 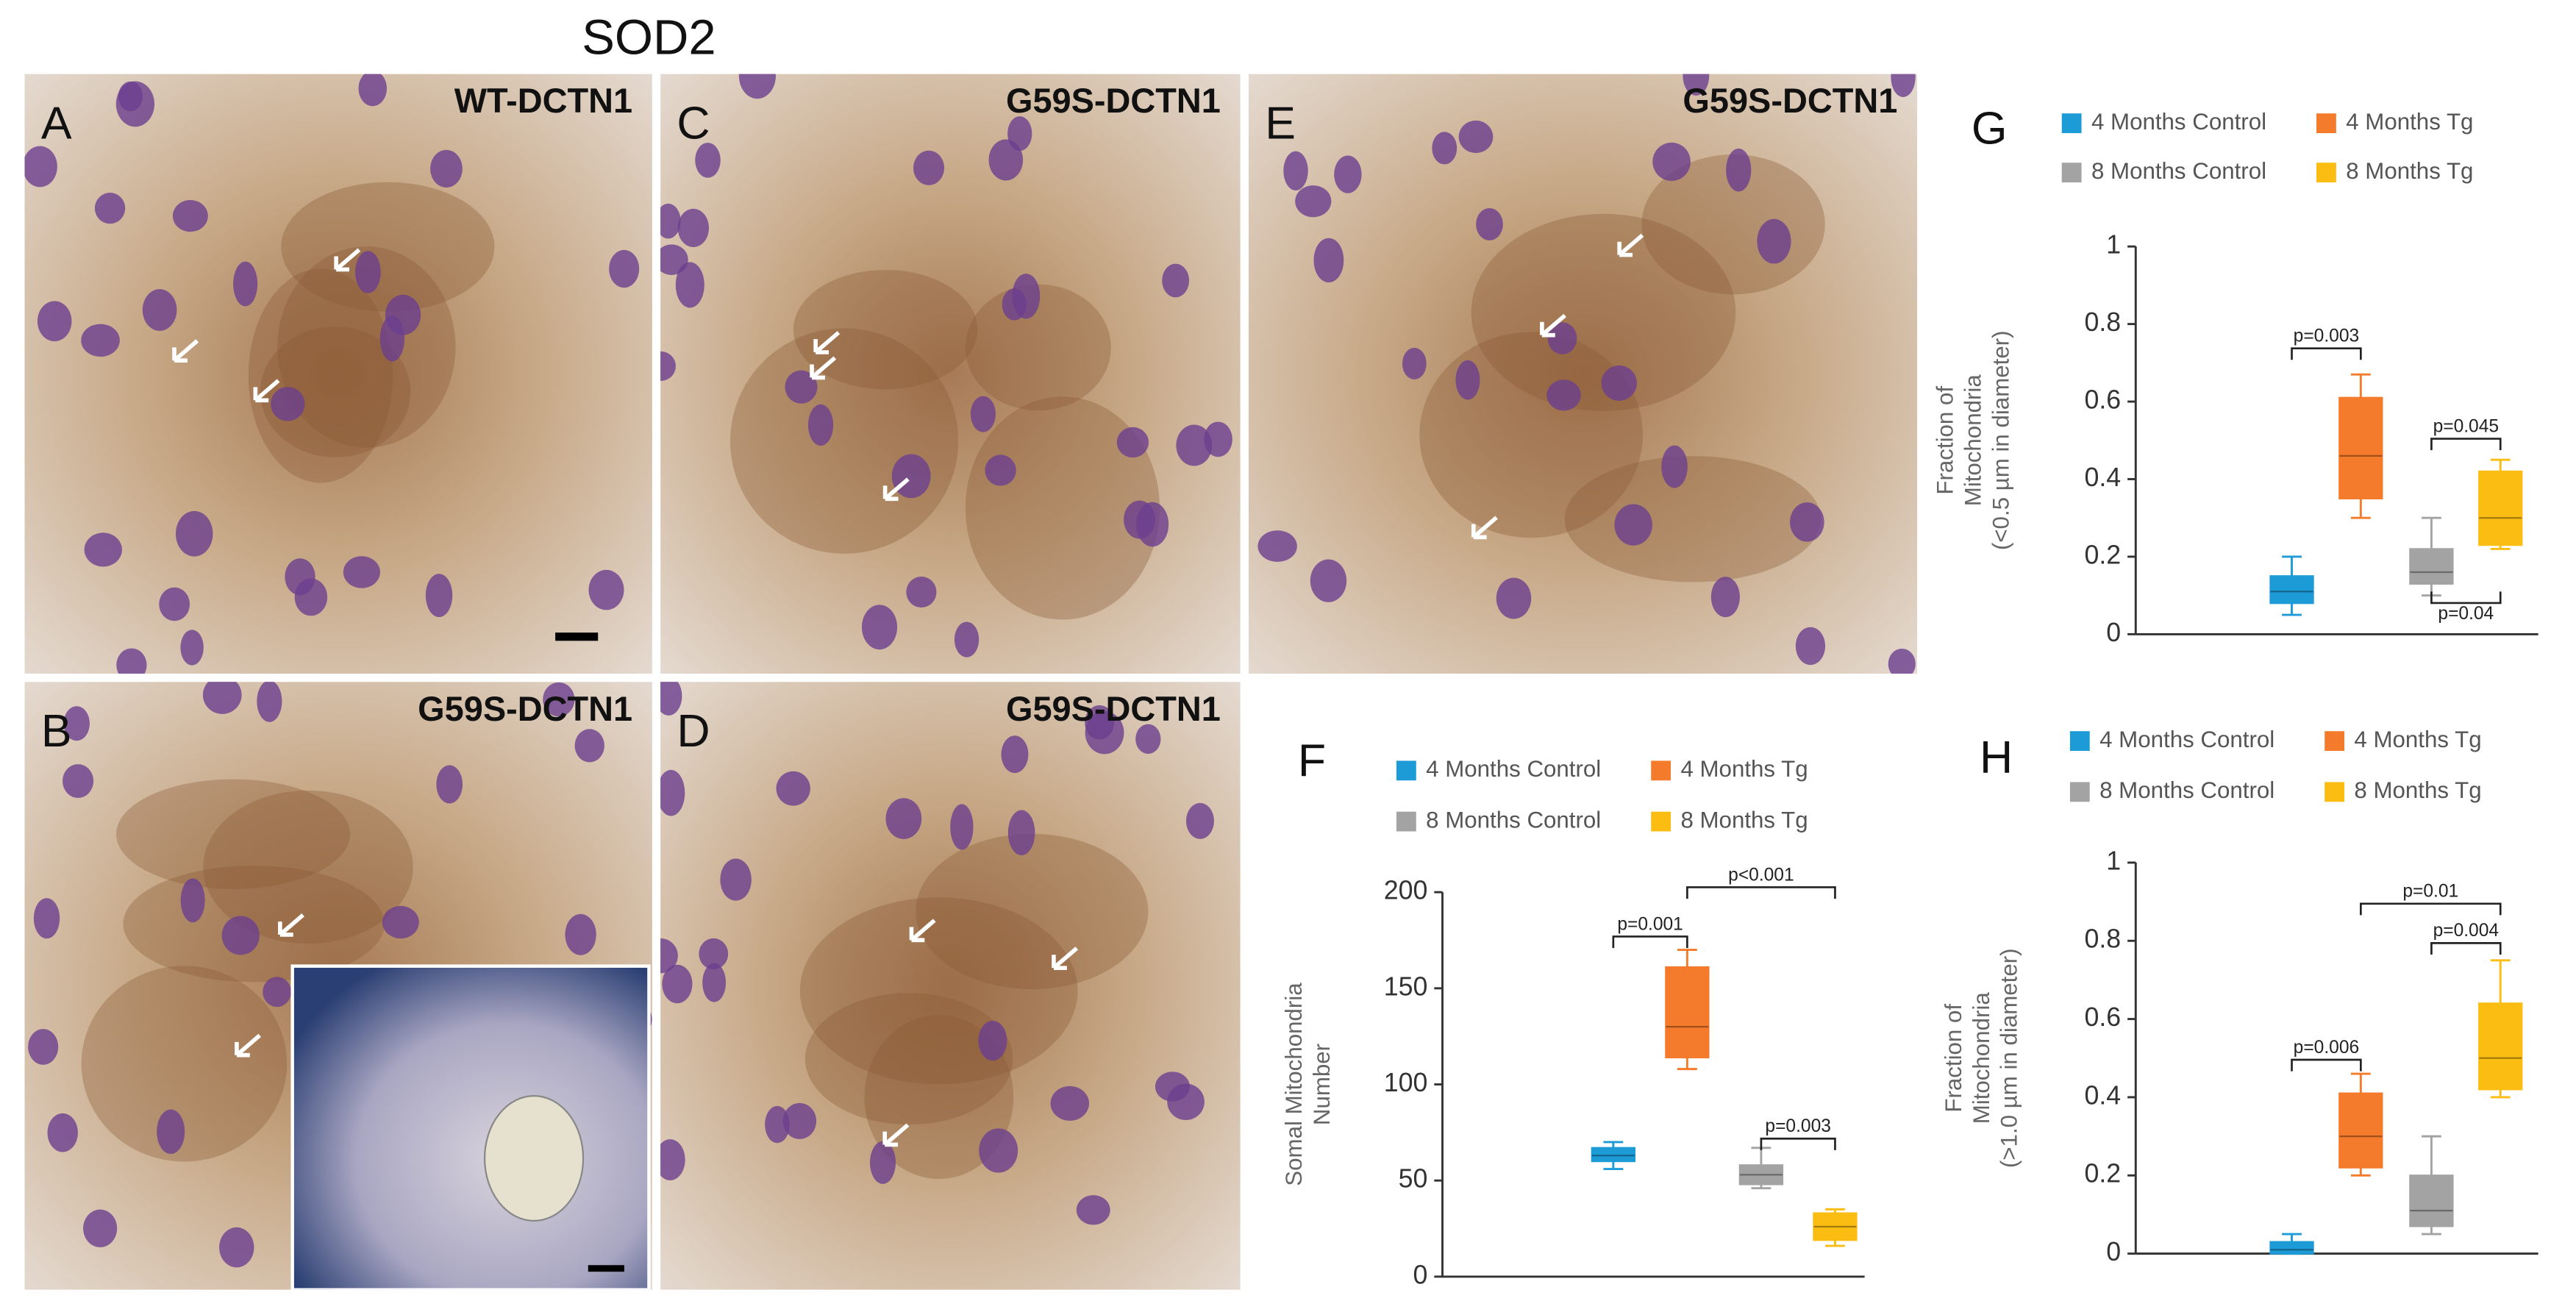 I want to click on p-value: p=0.04, so click(x=2466, y=614).